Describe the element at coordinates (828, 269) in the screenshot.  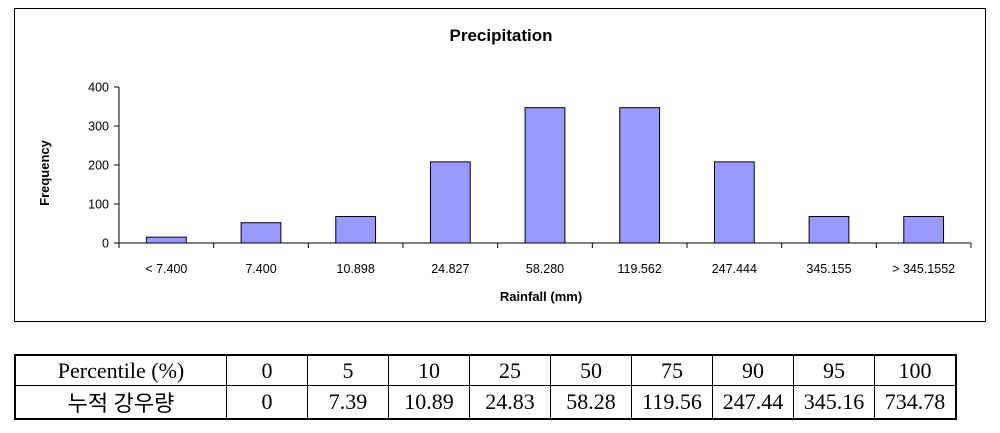
I see `x-tick-label: 345.155` at that location.